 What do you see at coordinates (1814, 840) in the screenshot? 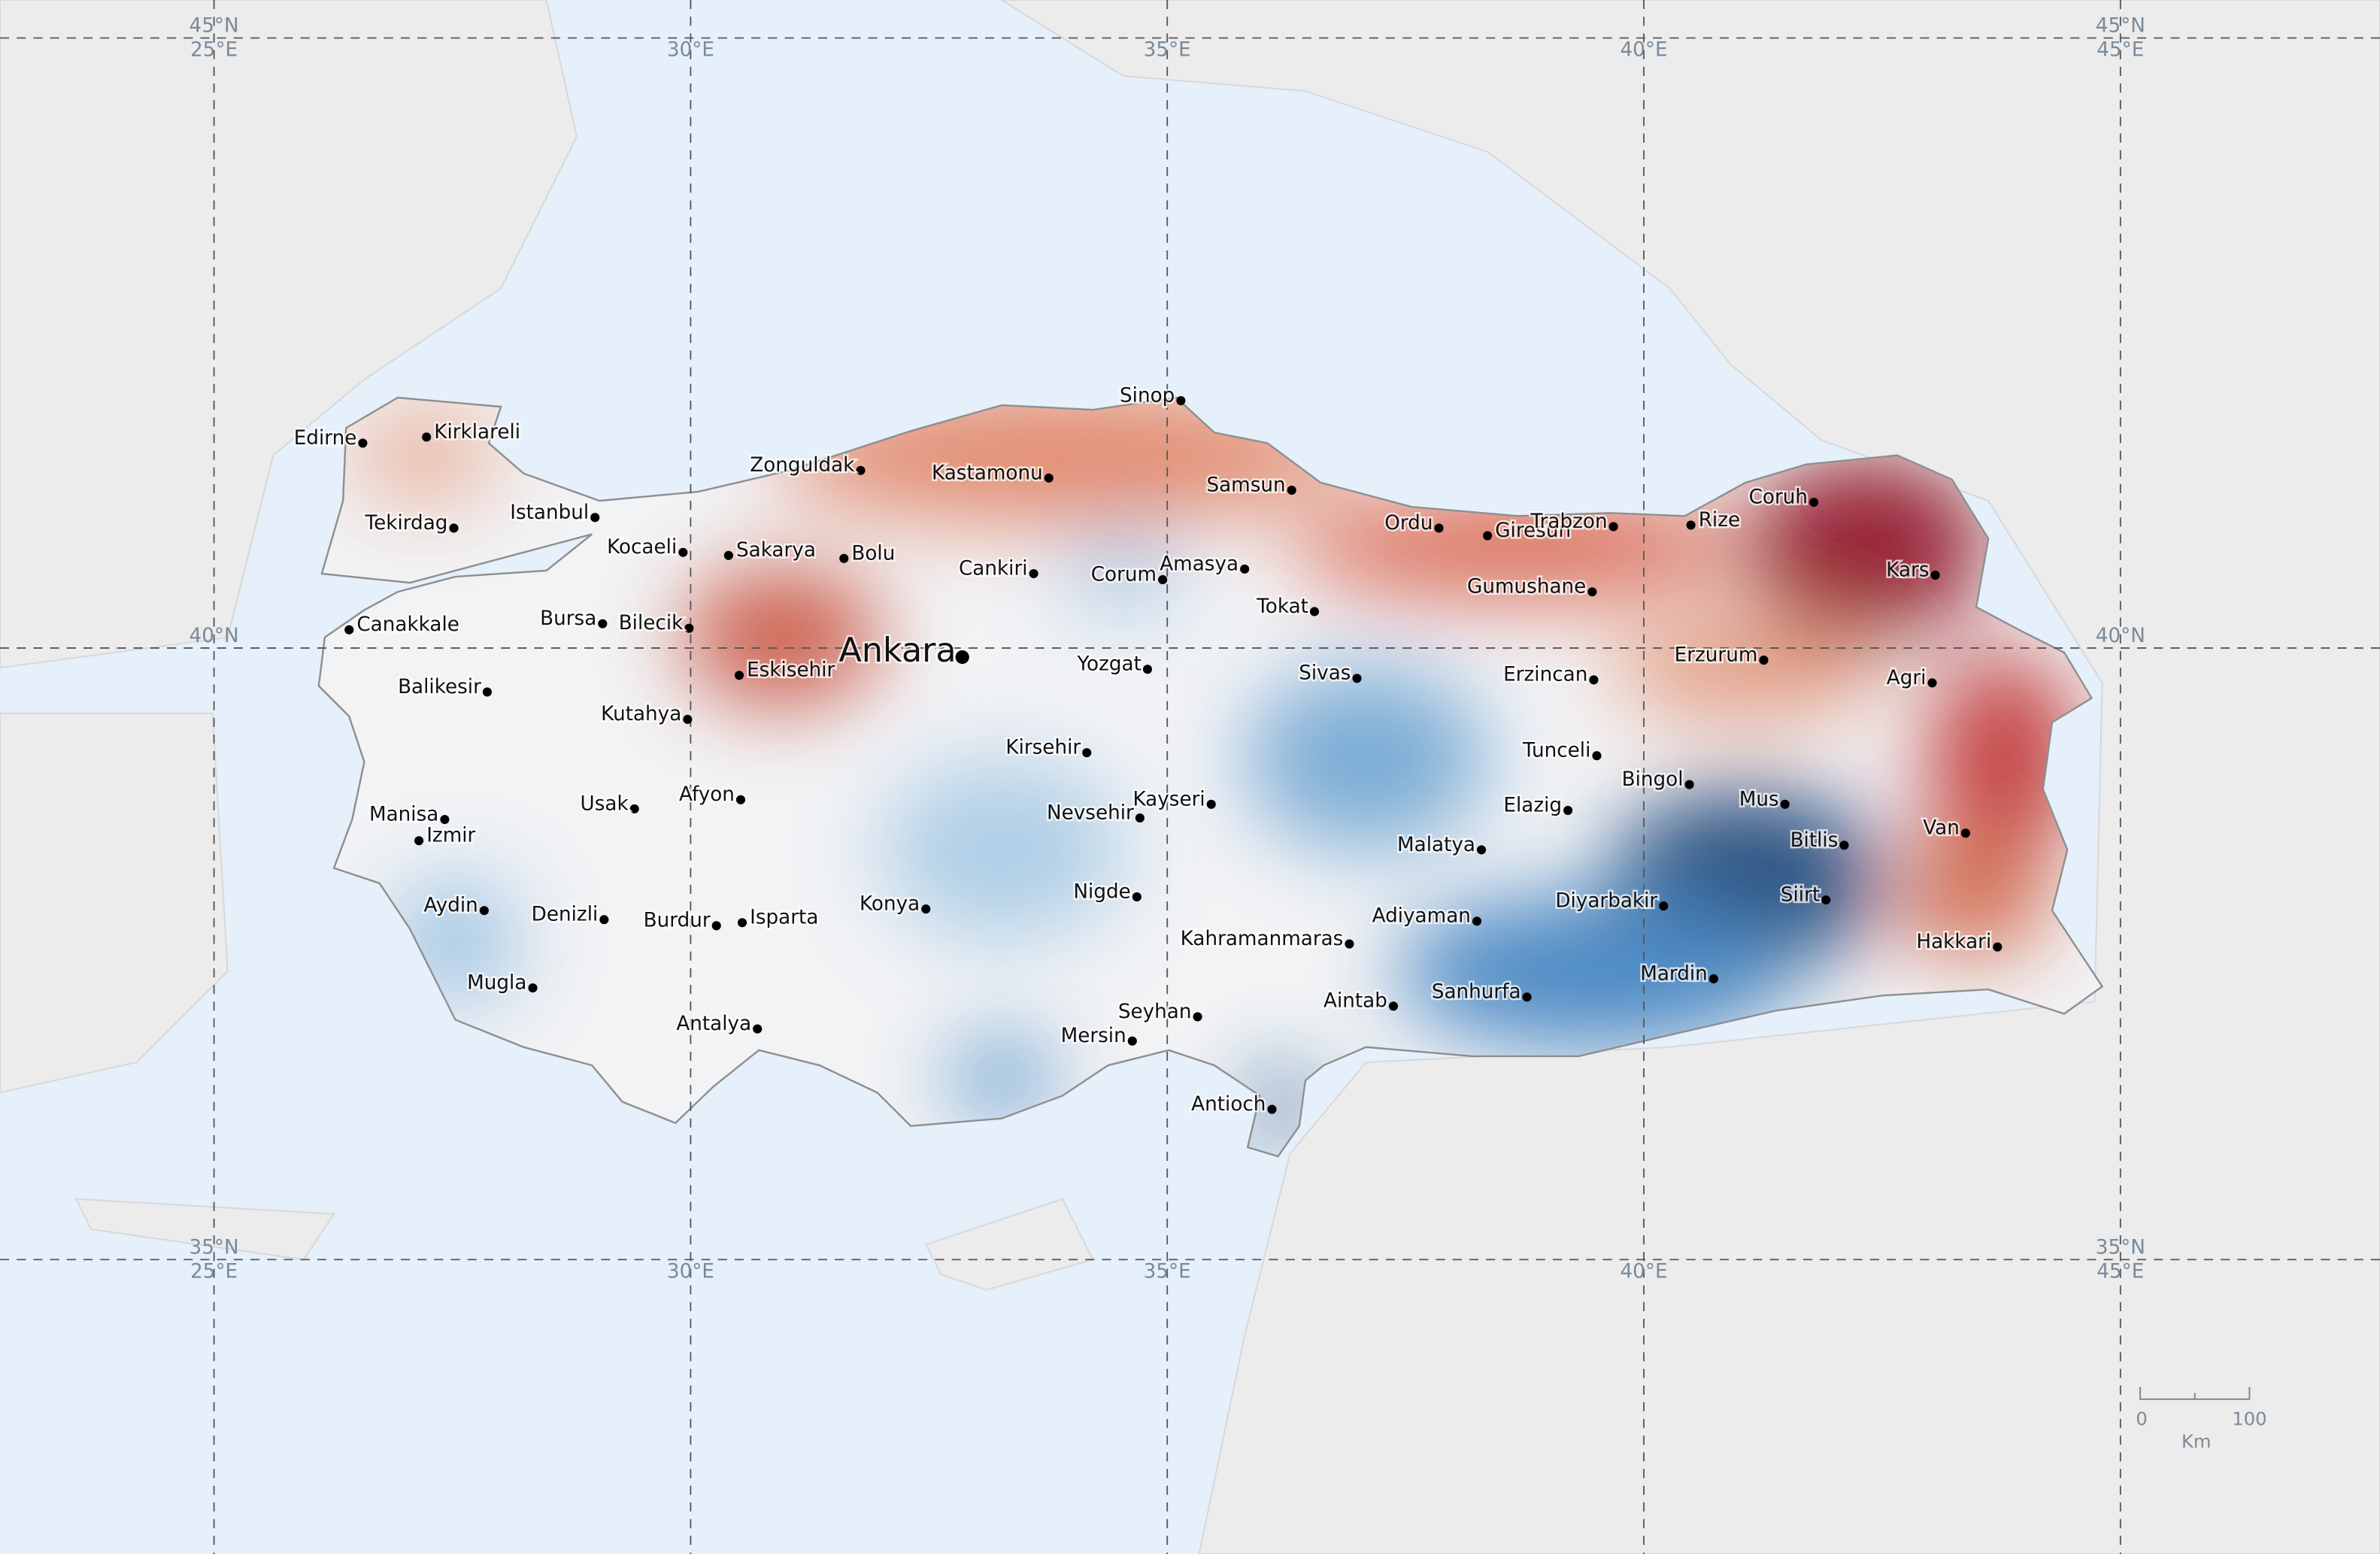
I see `city-label: Bitlis` at bounding box center [1814, 840].